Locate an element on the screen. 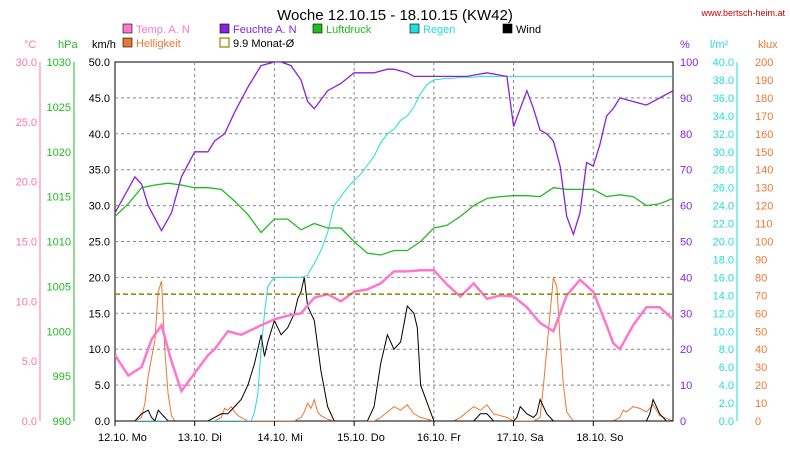 The width and height of the screenshot is (790, 460). tick-label-rain: 34.0 is located at coordinates (723, 117).